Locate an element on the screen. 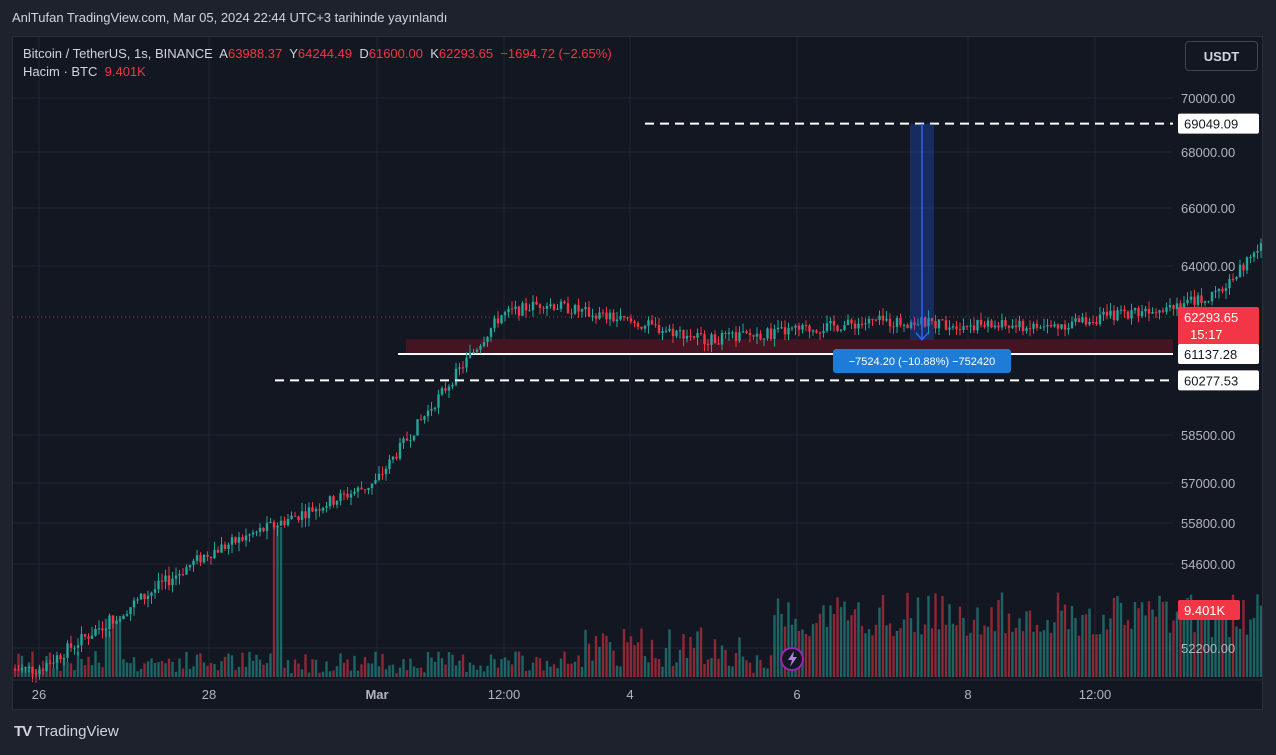  x-tick-label: 28 is located at coordinates (209, 694).